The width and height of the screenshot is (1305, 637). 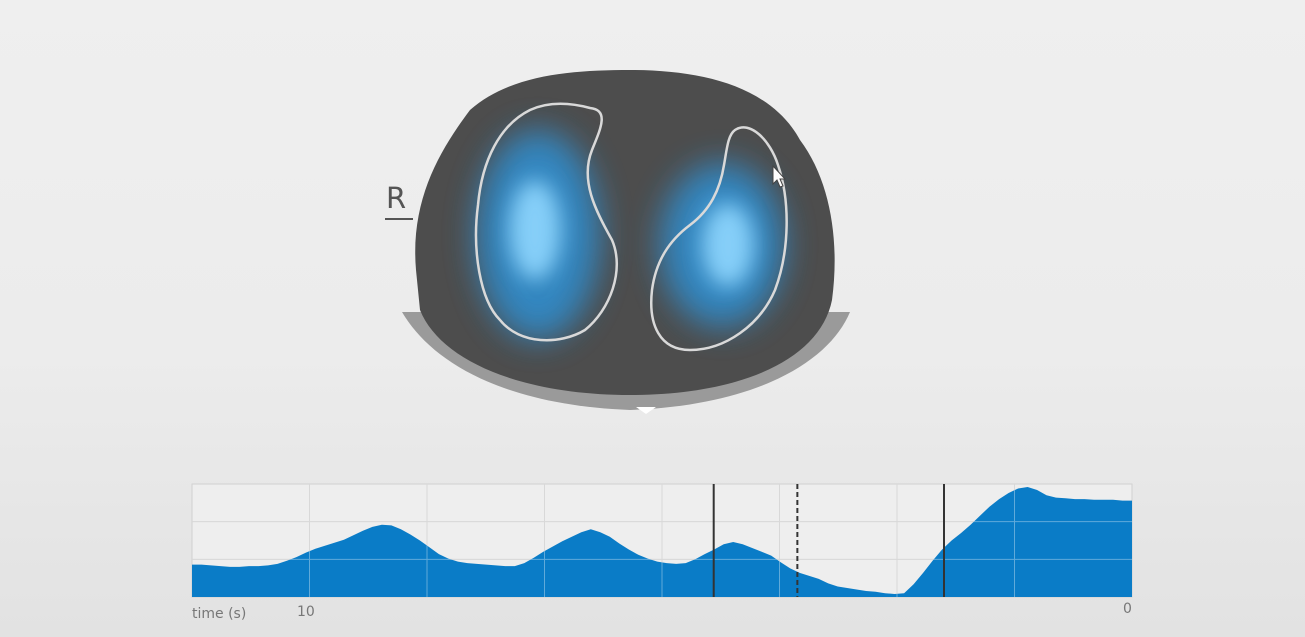 I want to click on chart-grid-overlay, so click(x=662, y=540).